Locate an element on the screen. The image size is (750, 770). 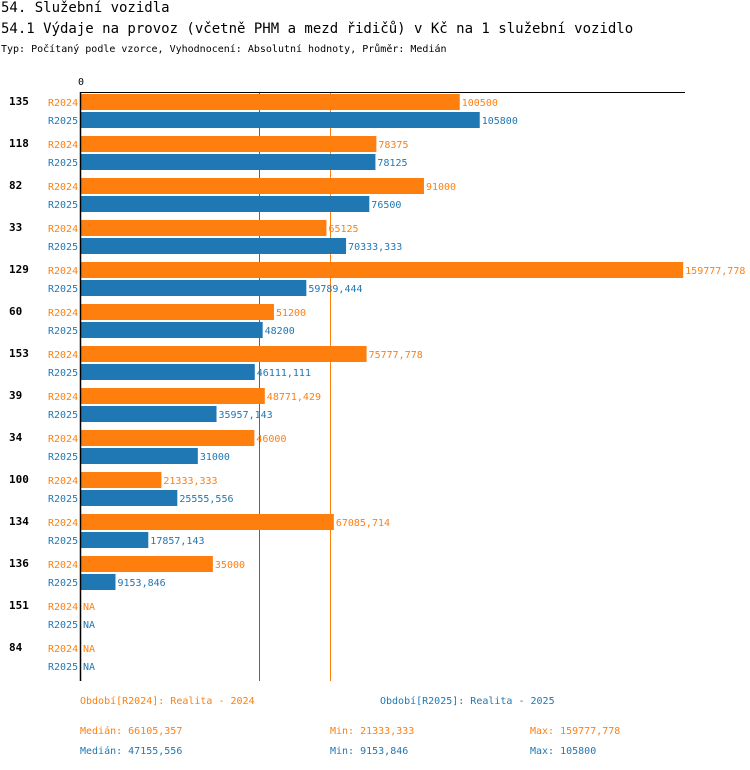
stat-median-r2025: Medián: 47155,556 is located at coordinates (131, 751).